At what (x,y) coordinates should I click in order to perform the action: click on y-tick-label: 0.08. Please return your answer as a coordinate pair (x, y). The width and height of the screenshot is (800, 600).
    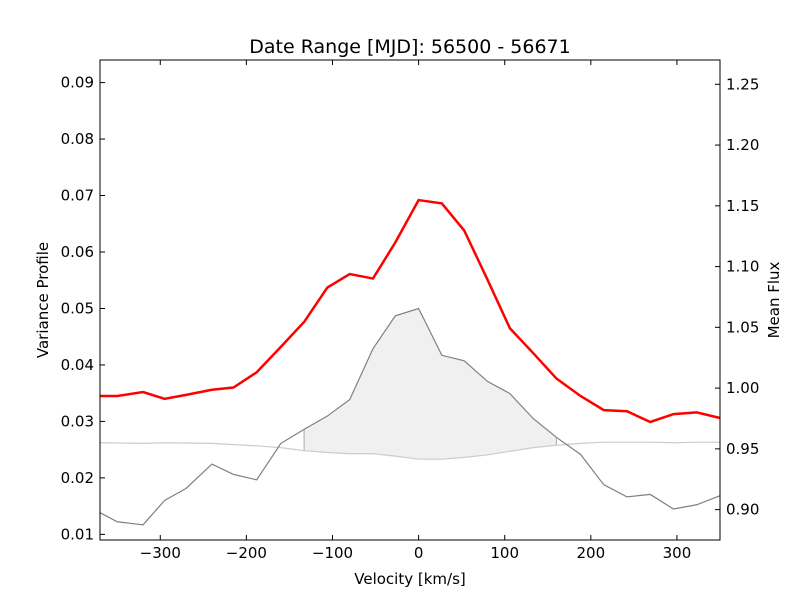
    Looking at the image, I should click on (77, 139).